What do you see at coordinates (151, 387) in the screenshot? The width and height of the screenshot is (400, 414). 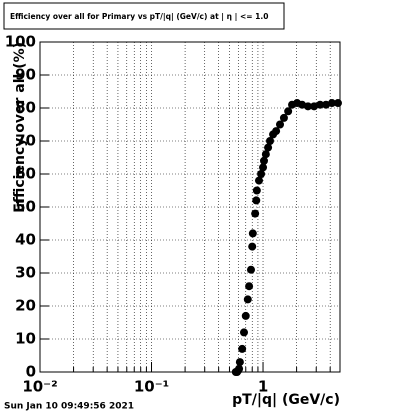 I see `x-tick-label: 10⁻¹` at bounding box center [151, 387].